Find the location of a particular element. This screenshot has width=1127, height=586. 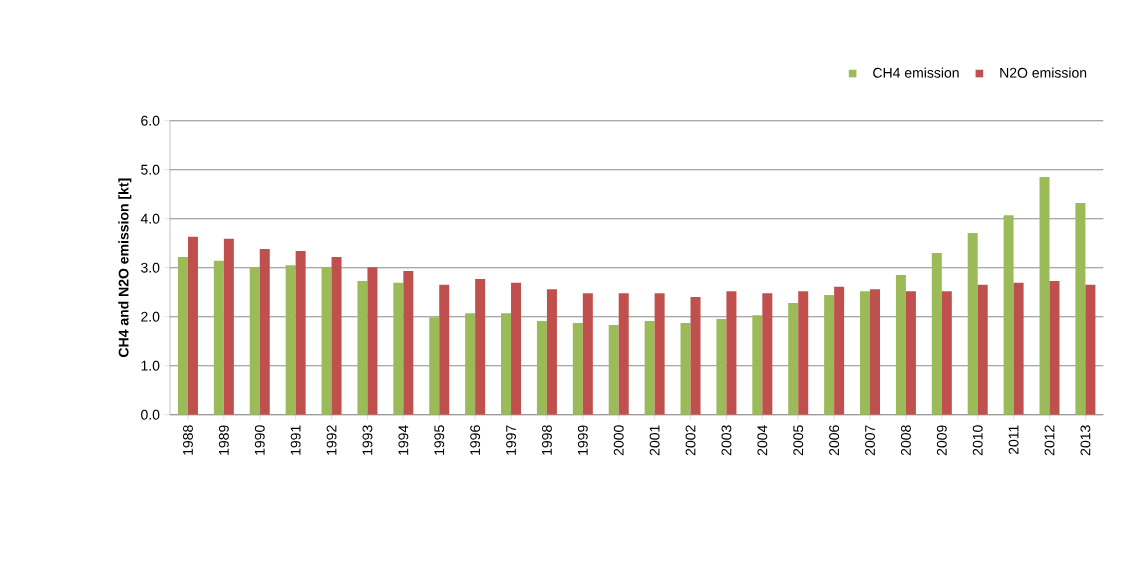

y-tick-label: 4.0 is located at coordinates (150, 218).